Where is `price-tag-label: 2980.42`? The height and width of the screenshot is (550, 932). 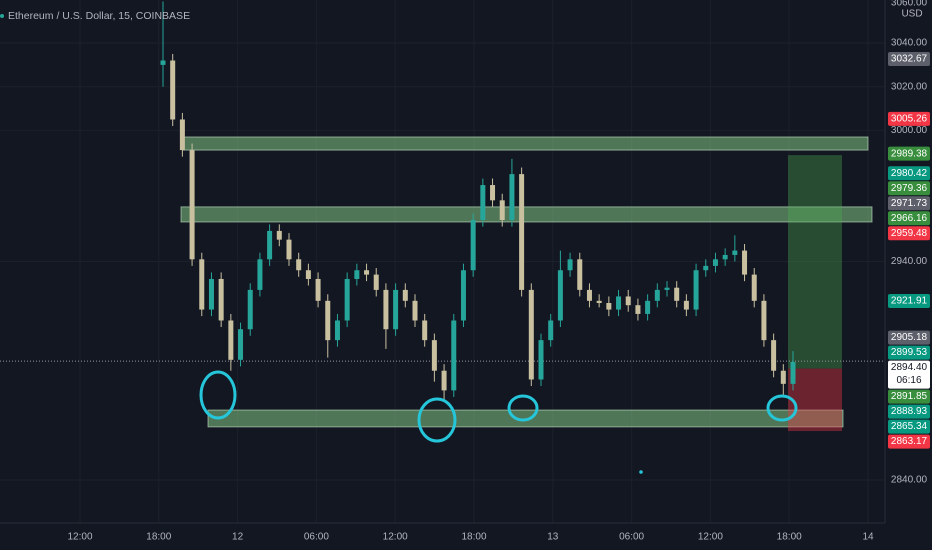
price-tag-label: 2980.42 is located at coordinates (909, 173).